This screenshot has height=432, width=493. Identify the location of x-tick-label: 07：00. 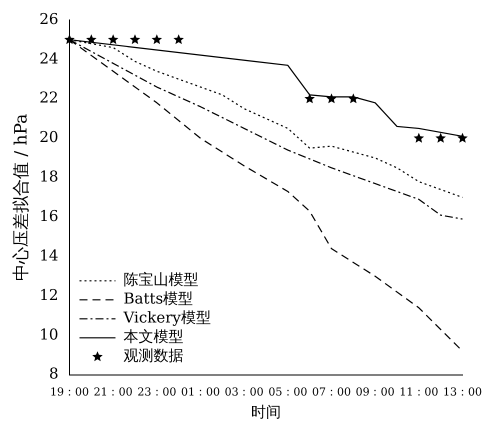
(331, 391).